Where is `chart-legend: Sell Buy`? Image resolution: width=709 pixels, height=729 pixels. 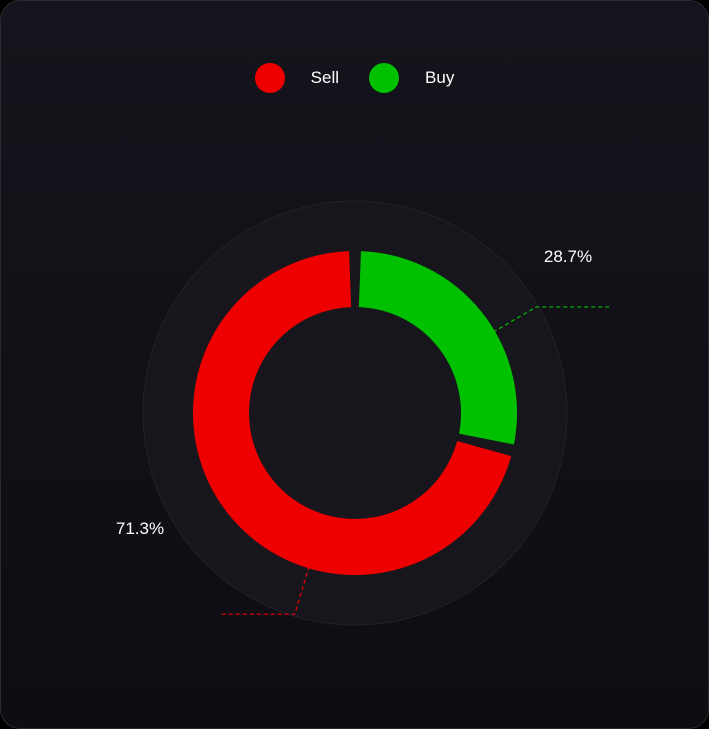 chart-legend: Sell Buy is located at coordinates (354, 78).